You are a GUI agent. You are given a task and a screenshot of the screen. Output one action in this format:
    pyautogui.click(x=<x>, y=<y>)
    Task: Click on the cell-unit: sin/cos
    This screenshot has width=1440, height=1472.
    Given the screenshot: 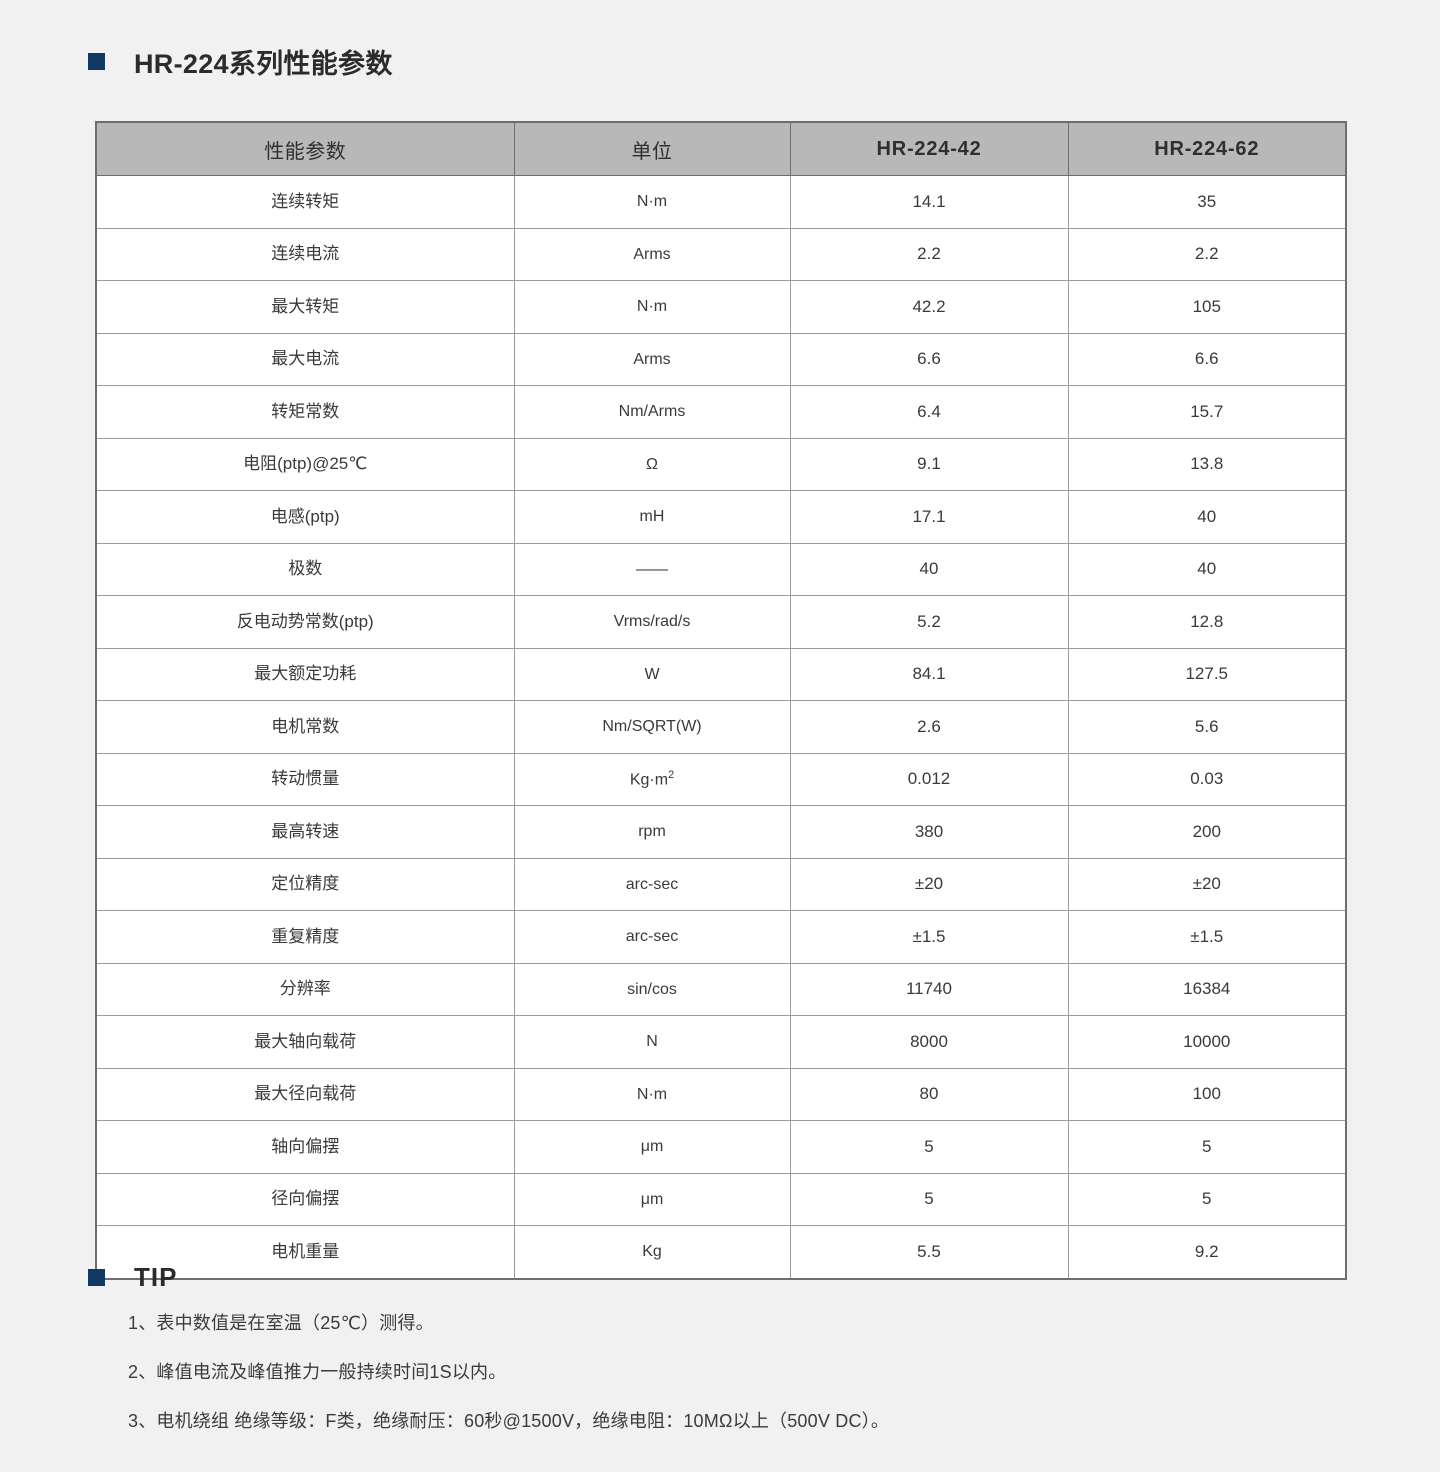 What is the action you would take?
    pyautogui.click(x=652, y=989)
    